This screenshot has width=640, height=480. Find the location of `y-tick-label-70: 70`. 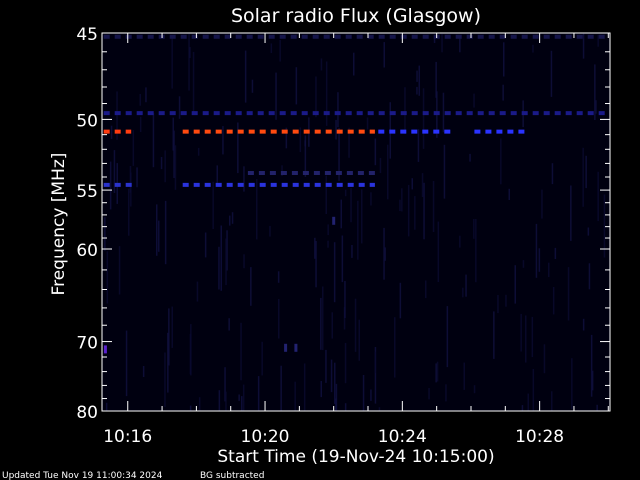

y-tick-label-70: 70 is located at coordinates (87, 344).